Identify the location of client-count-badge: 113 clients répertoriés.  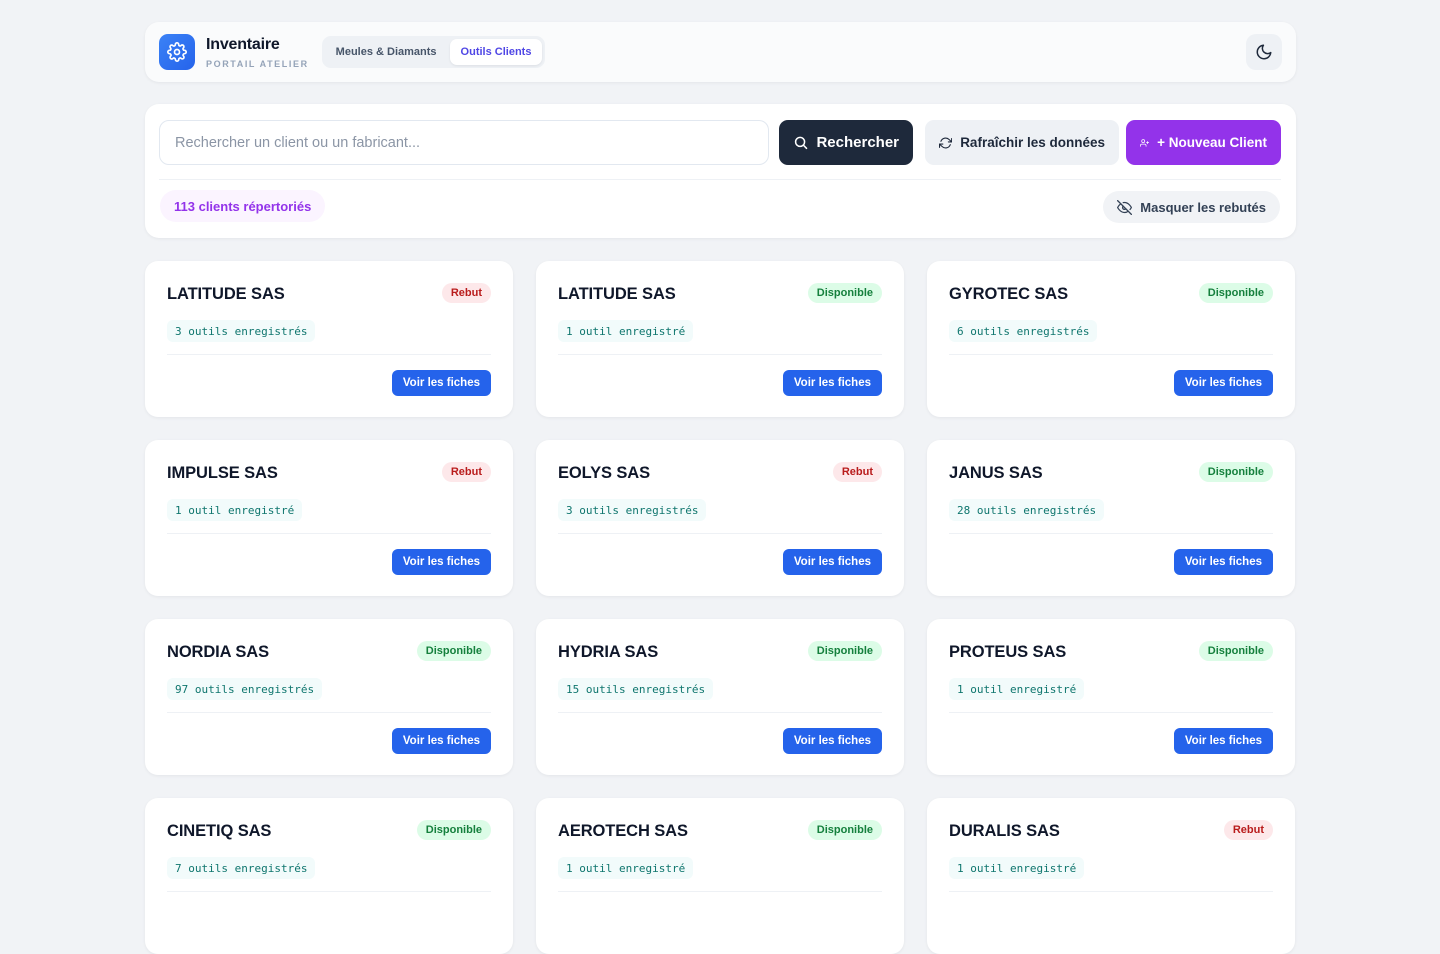
(243, 206).